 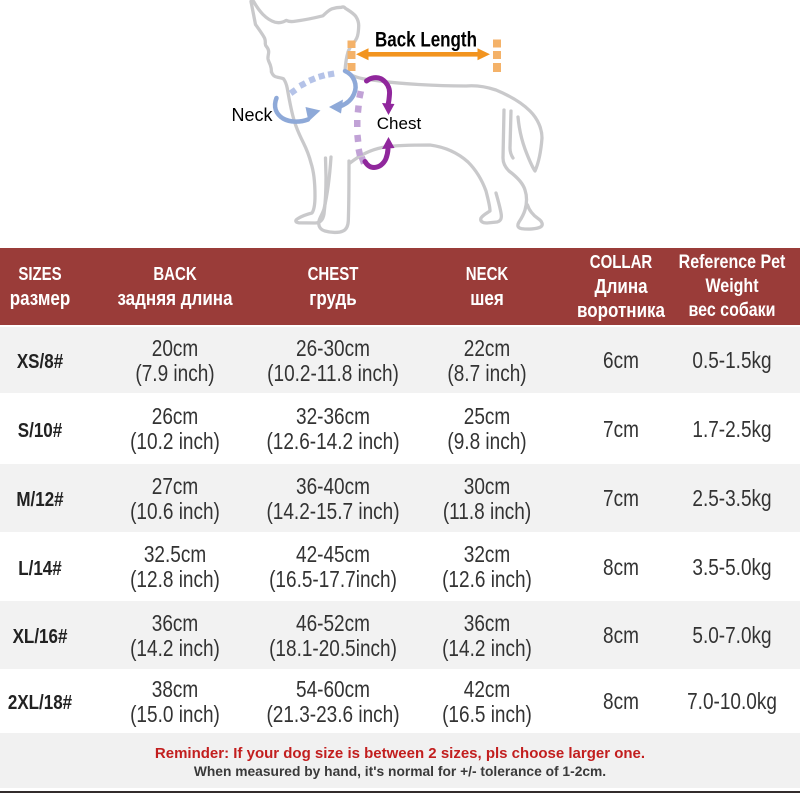 What do you see at coordinates (252, 115) in the screenshot?
I see `svg-text: Neck` at bounding box center [252, 115].